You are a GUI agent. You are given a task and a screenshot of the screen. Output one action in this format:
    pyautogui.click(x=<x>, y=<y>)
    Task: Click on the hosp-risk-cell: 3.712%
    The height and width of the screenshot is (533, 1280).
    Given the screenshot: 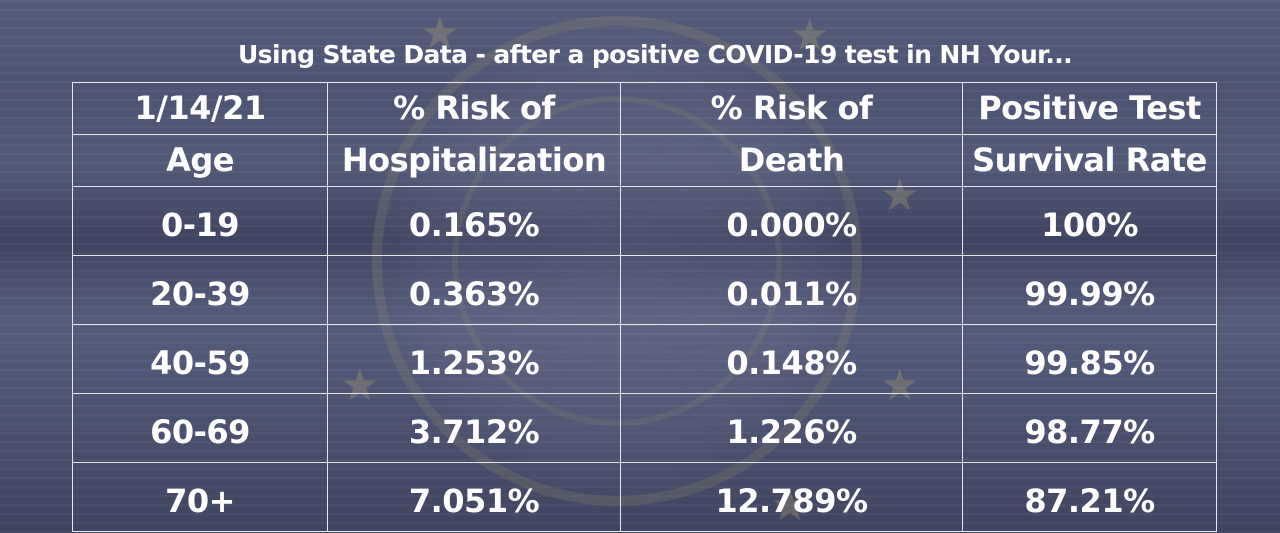 What is the action you would take?
    pyautogui.click(x=474, y=428)
    